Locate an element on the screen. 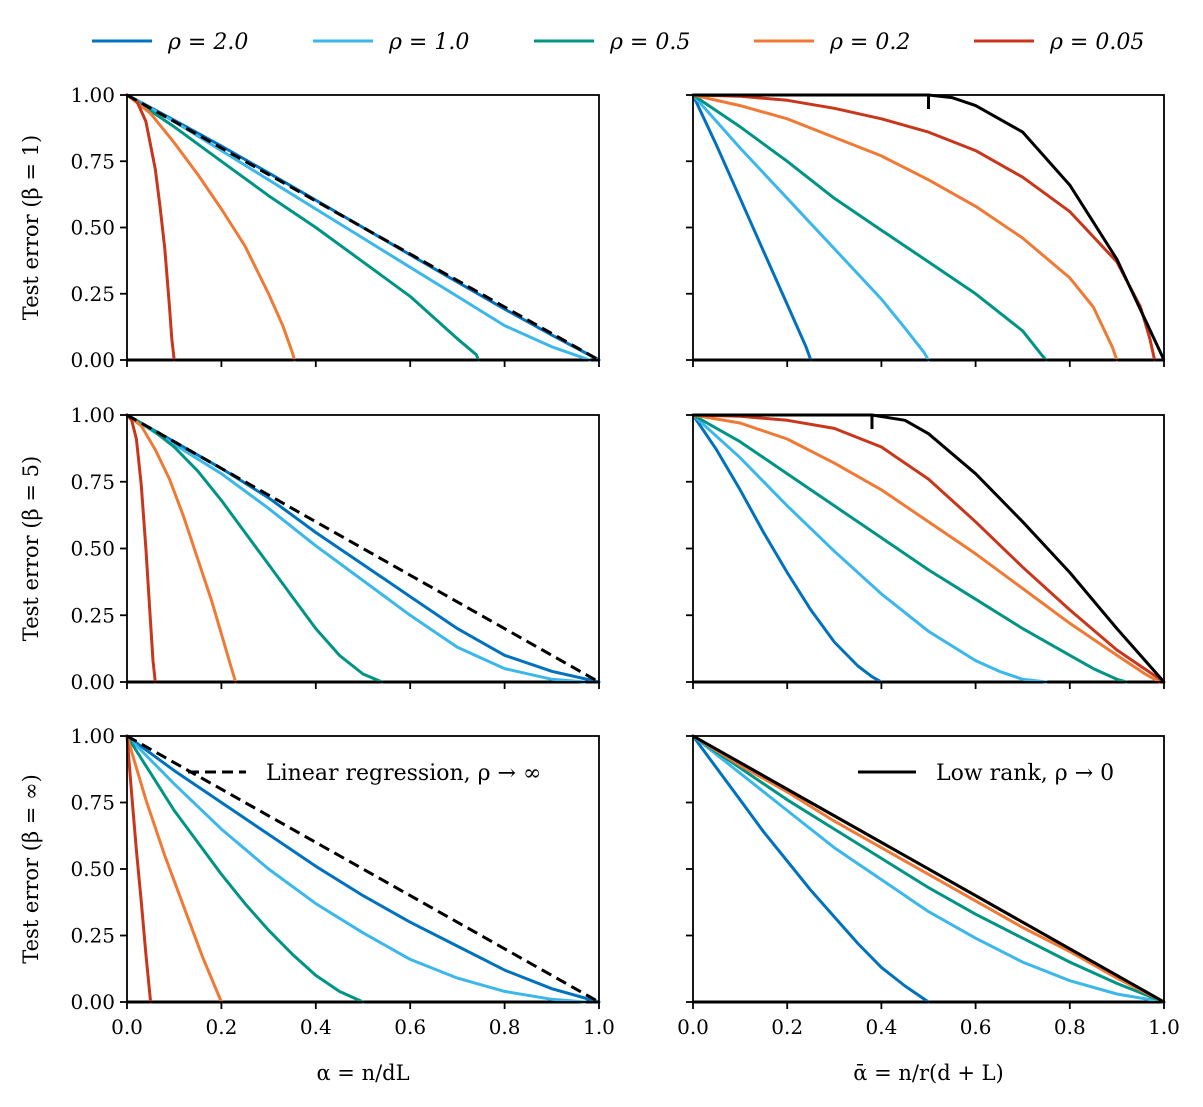 This screenshot has width=1203, height=1107. panel-r0-c1 is located at coordinates (926, 230).